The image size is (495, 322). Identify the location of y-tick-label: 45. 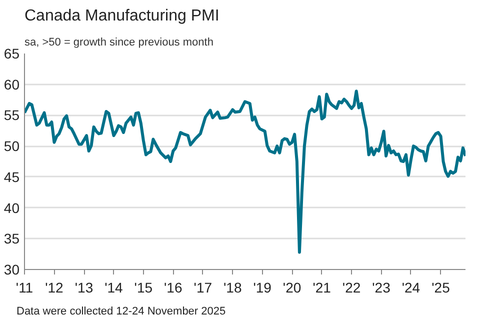
(12, 176).